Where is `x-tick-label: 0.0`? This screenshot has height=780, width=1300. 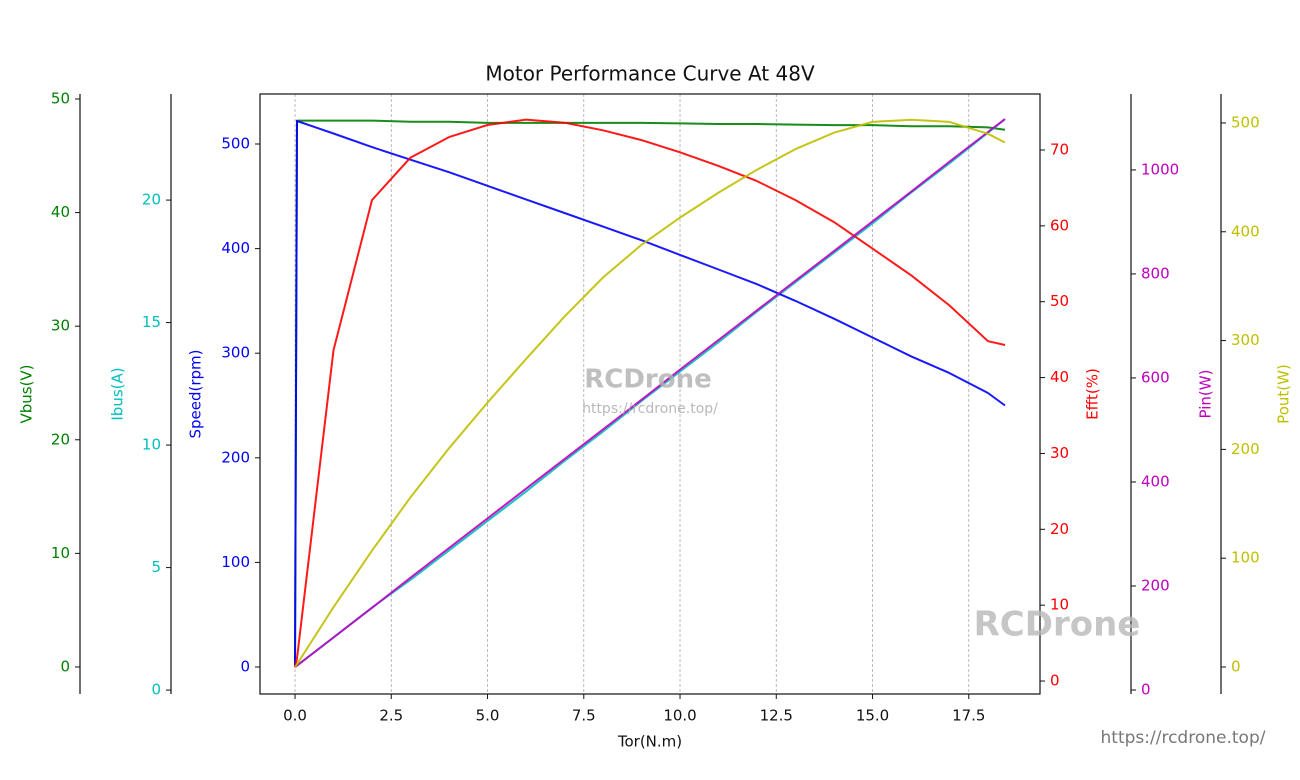 x-tick-label: 0.0 is located at coordinates (295, 716).